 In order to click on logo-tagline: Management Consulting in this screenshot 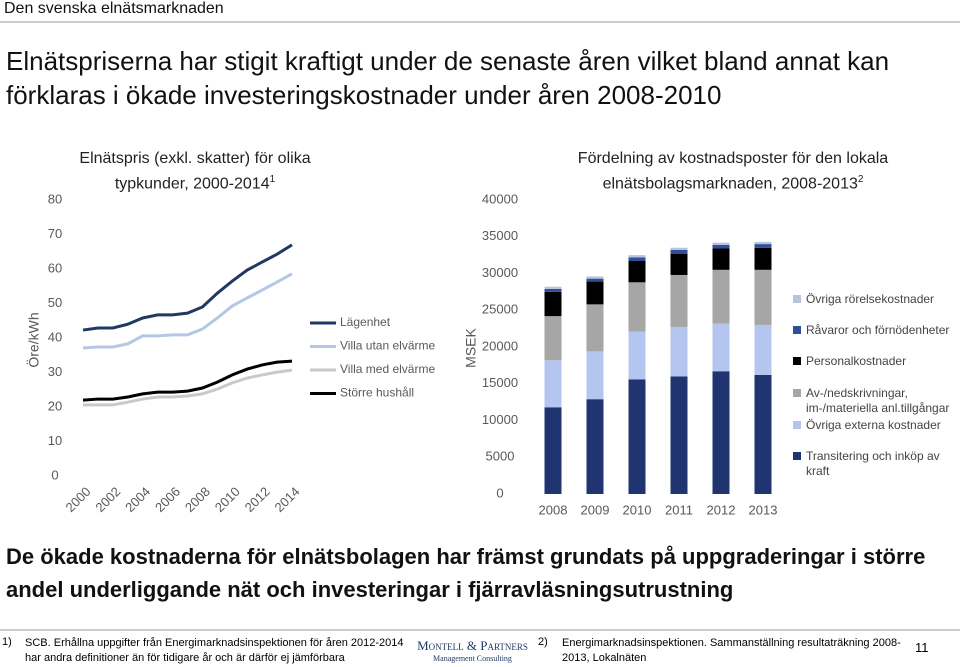, I will do `click(472, 658)`.